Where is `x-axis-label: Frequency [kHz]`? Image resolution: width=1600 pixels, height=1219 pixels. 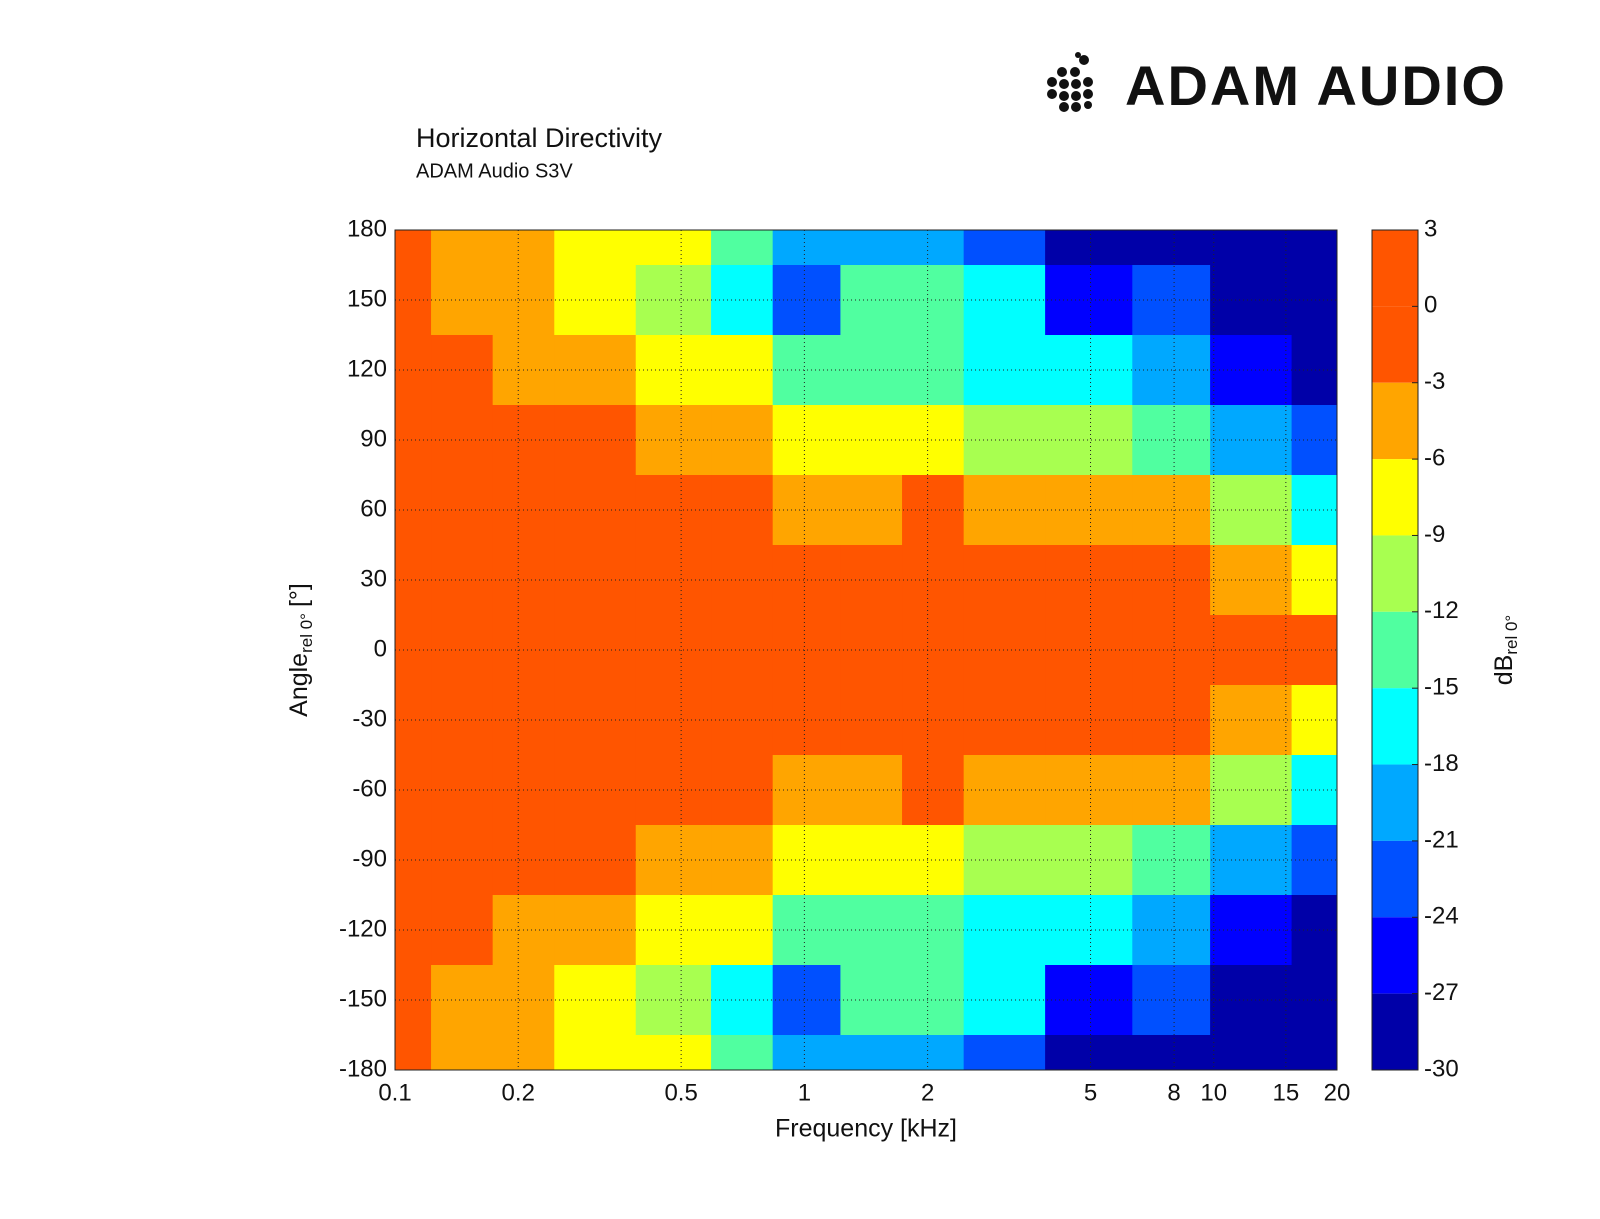
x-axis-label: Frequency [kHz] is located at coordinates (866, 1129).